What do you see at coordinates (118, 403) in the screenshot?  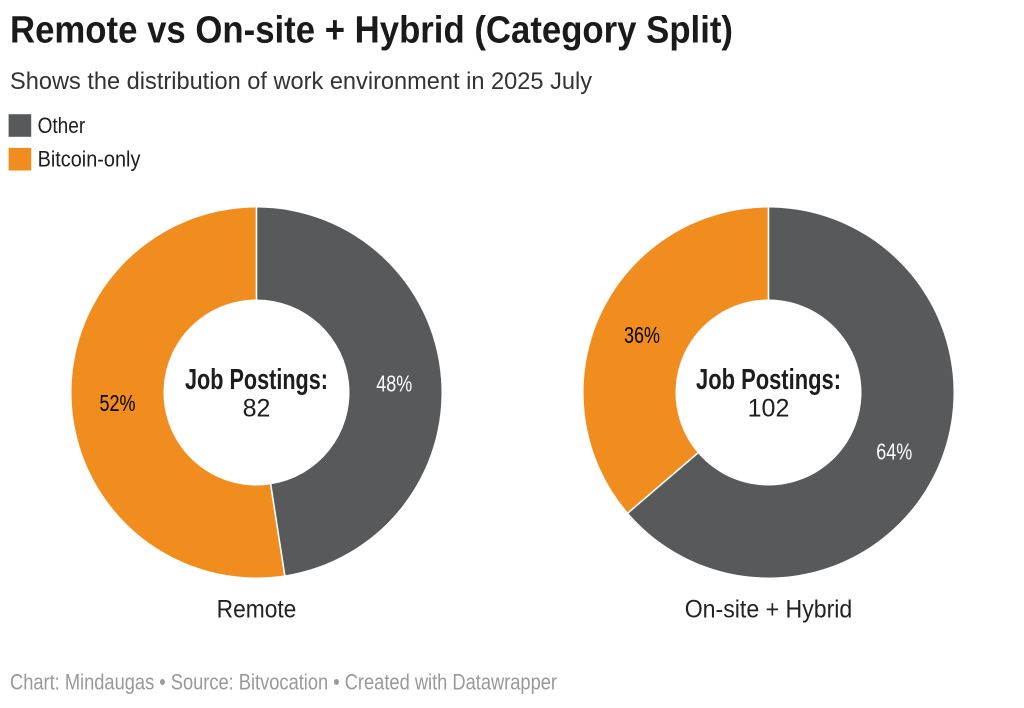 I see `svg-text: 52%` at bounding box center [118, 403].